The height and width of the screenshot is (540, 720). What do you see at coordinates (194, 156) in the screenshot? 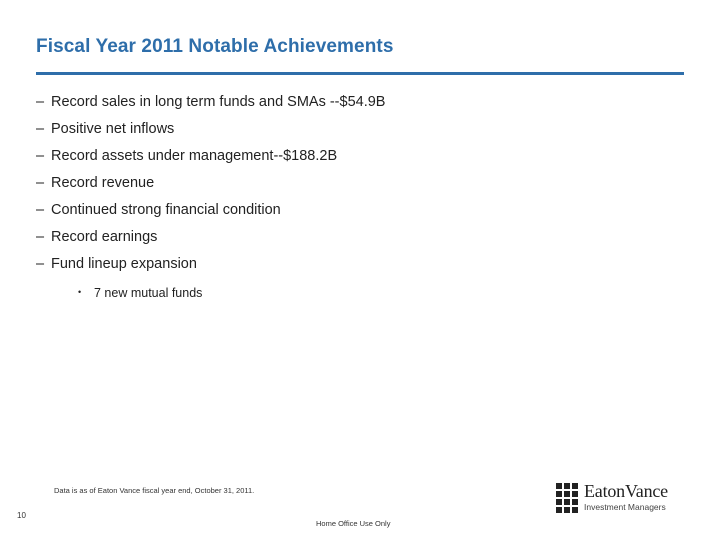
I see `bullet-text: Record assets under management--$188.2B` at bounding box center [194, 156].